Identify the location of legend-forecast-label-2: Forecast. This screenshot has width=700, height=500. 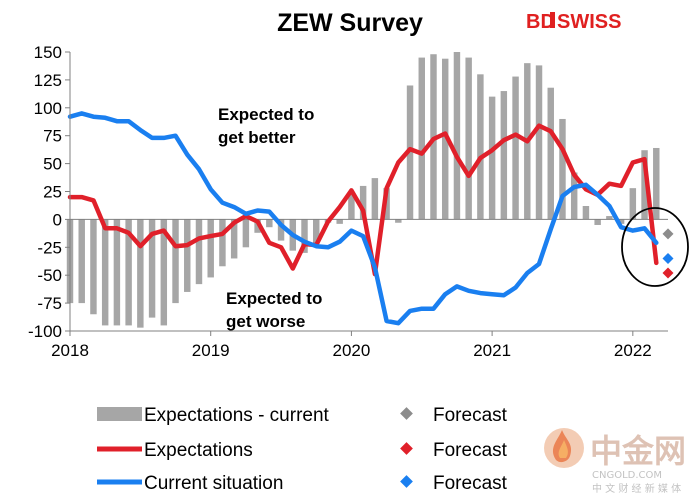
(470, 450).